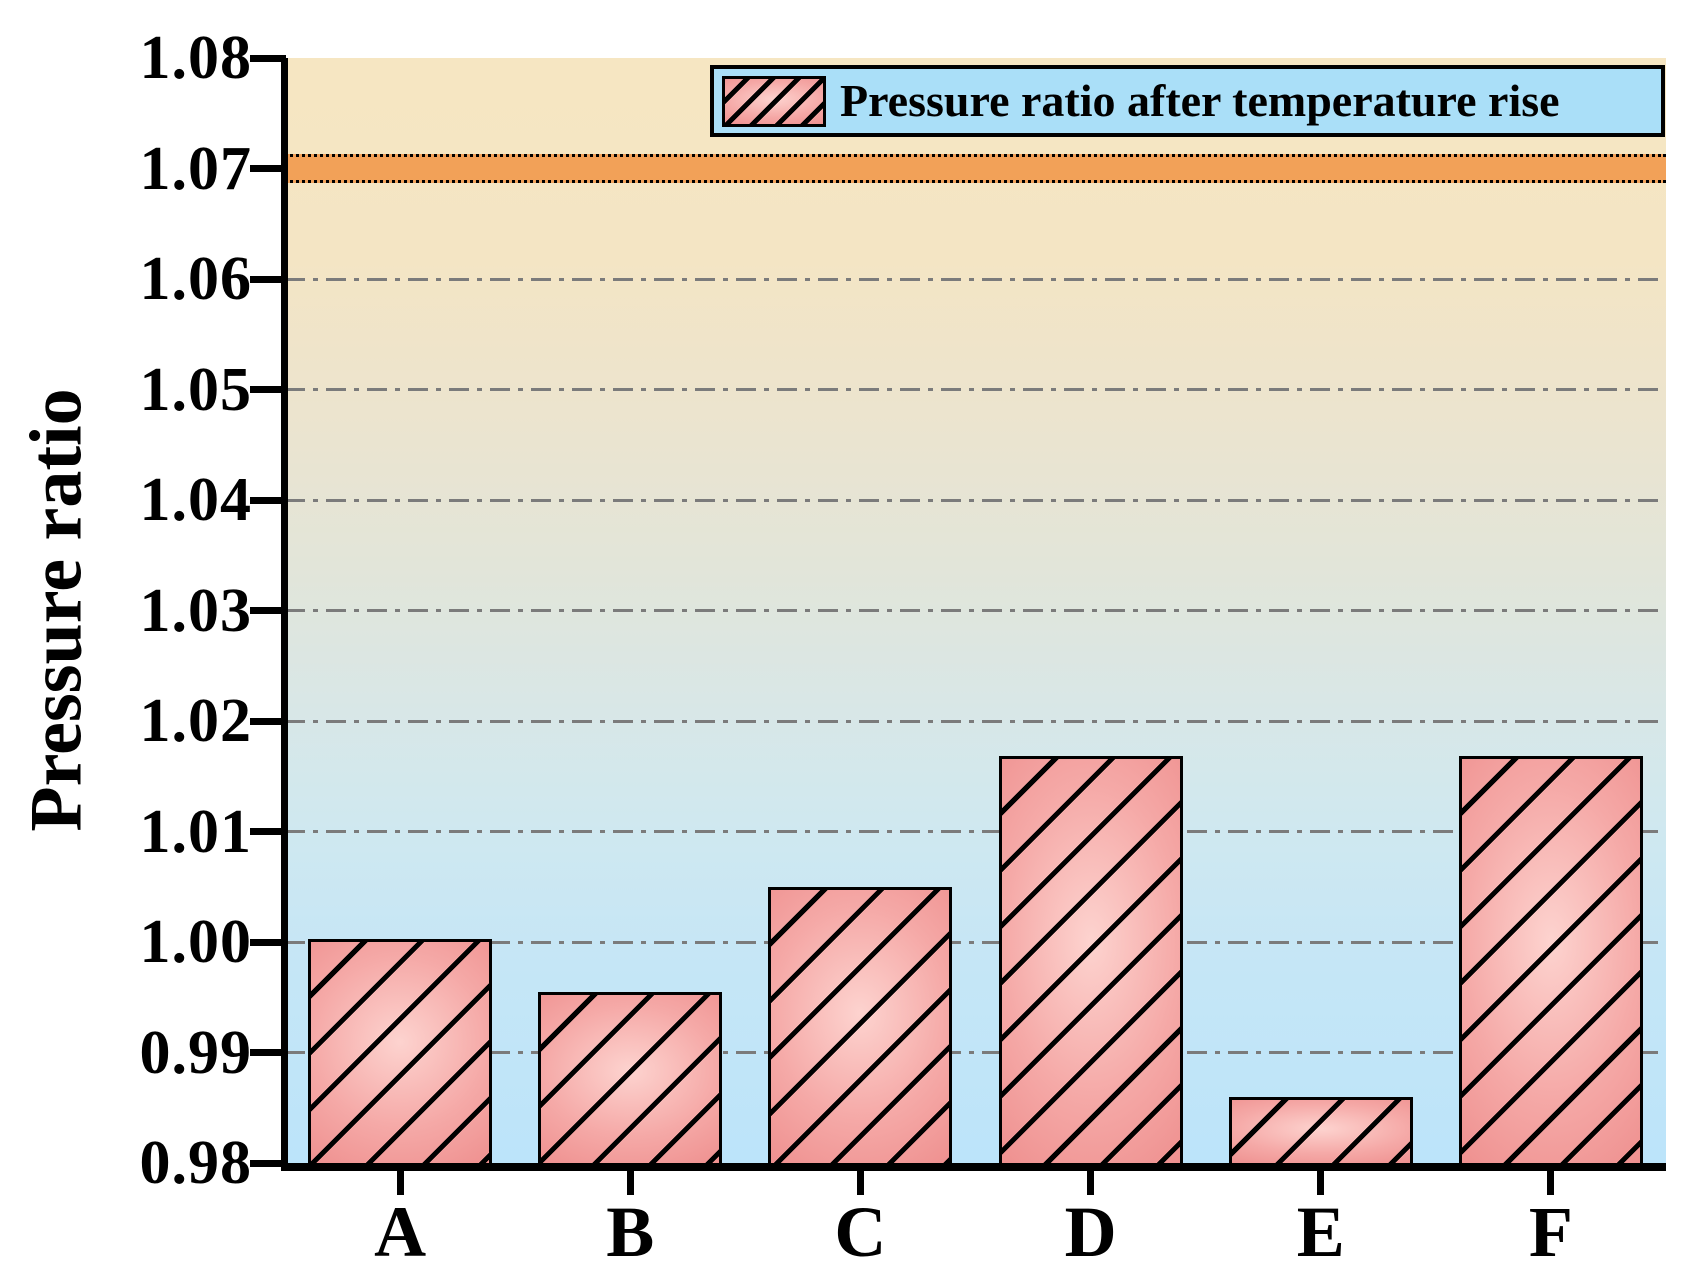 This screenshot has height=1279, width=1694. What do you see at coordinates (1320, 1232) in the screenshot?
I see `x-tick-label-E: E` at bounding box center [1320, 1232].